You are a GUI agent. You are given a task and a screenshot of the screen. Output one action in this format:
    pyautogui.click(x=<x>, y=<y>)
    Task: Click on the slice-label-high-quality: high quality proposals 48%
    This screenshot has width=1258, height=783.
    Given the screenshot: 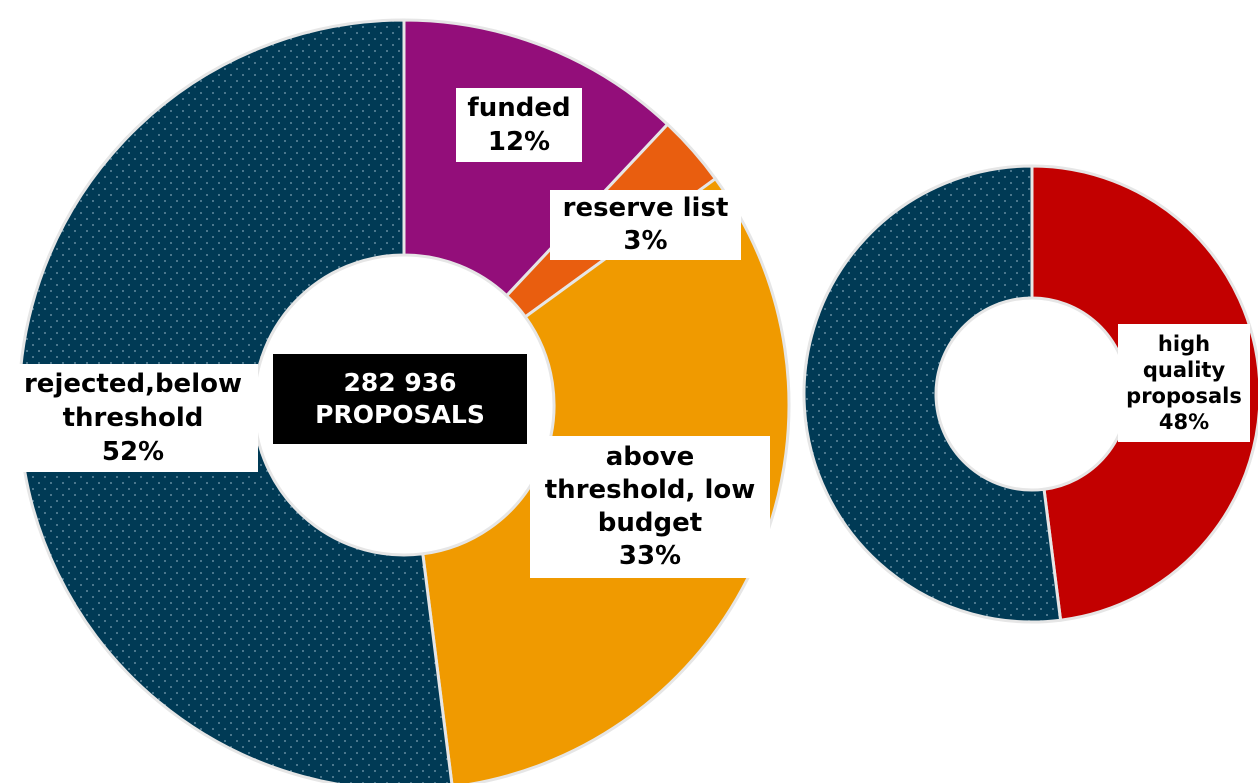 What is the action you would take?
    pyautogui.click(x=1184, y=383)
    